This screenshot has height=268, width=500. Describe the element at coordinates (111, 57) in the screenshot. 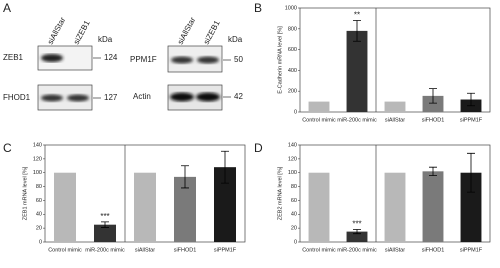

I see `kda-label: 124` at that location.